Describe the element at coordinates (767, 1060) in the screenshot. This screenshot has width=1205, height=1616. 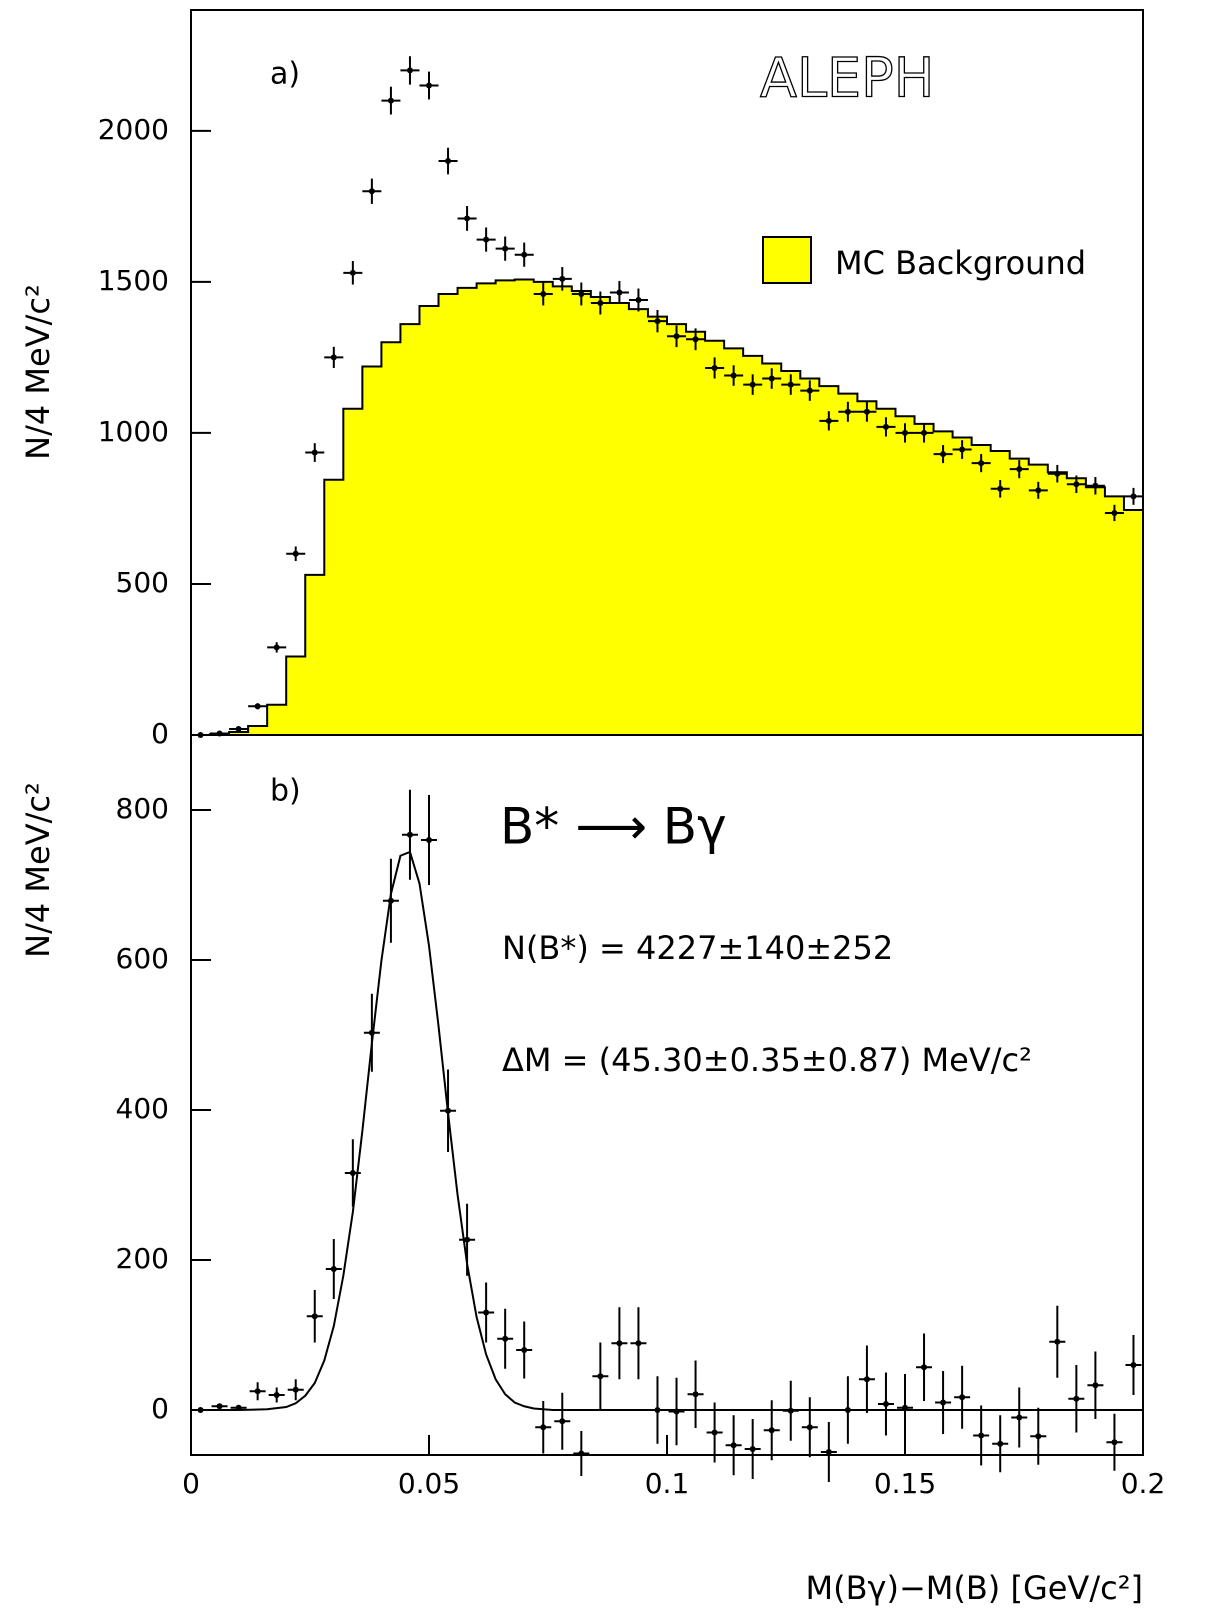
I see `annotation: ΔM = (45.30±0.35±0.87) MeV/c²` at that location.